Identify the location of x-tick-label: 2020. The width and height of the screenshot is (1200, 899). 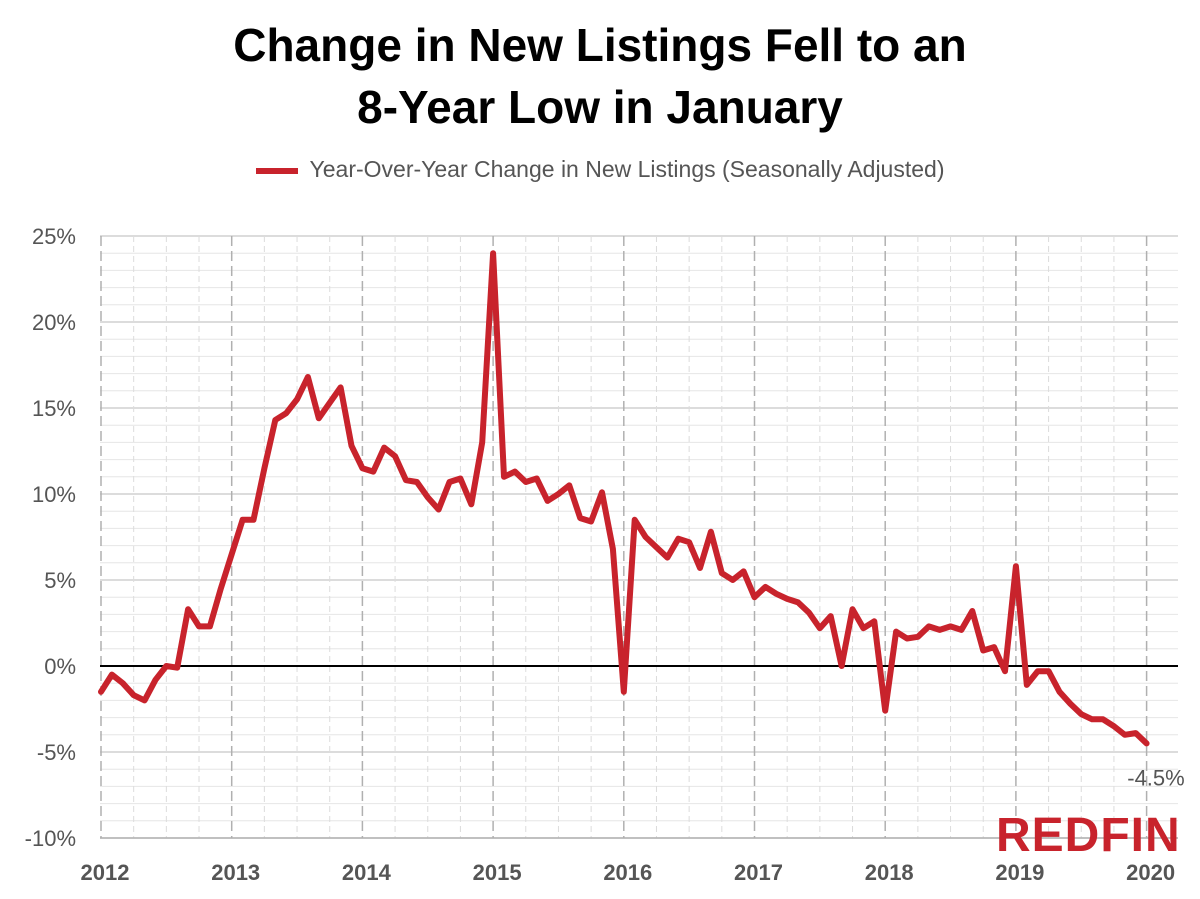
(1150, 872).